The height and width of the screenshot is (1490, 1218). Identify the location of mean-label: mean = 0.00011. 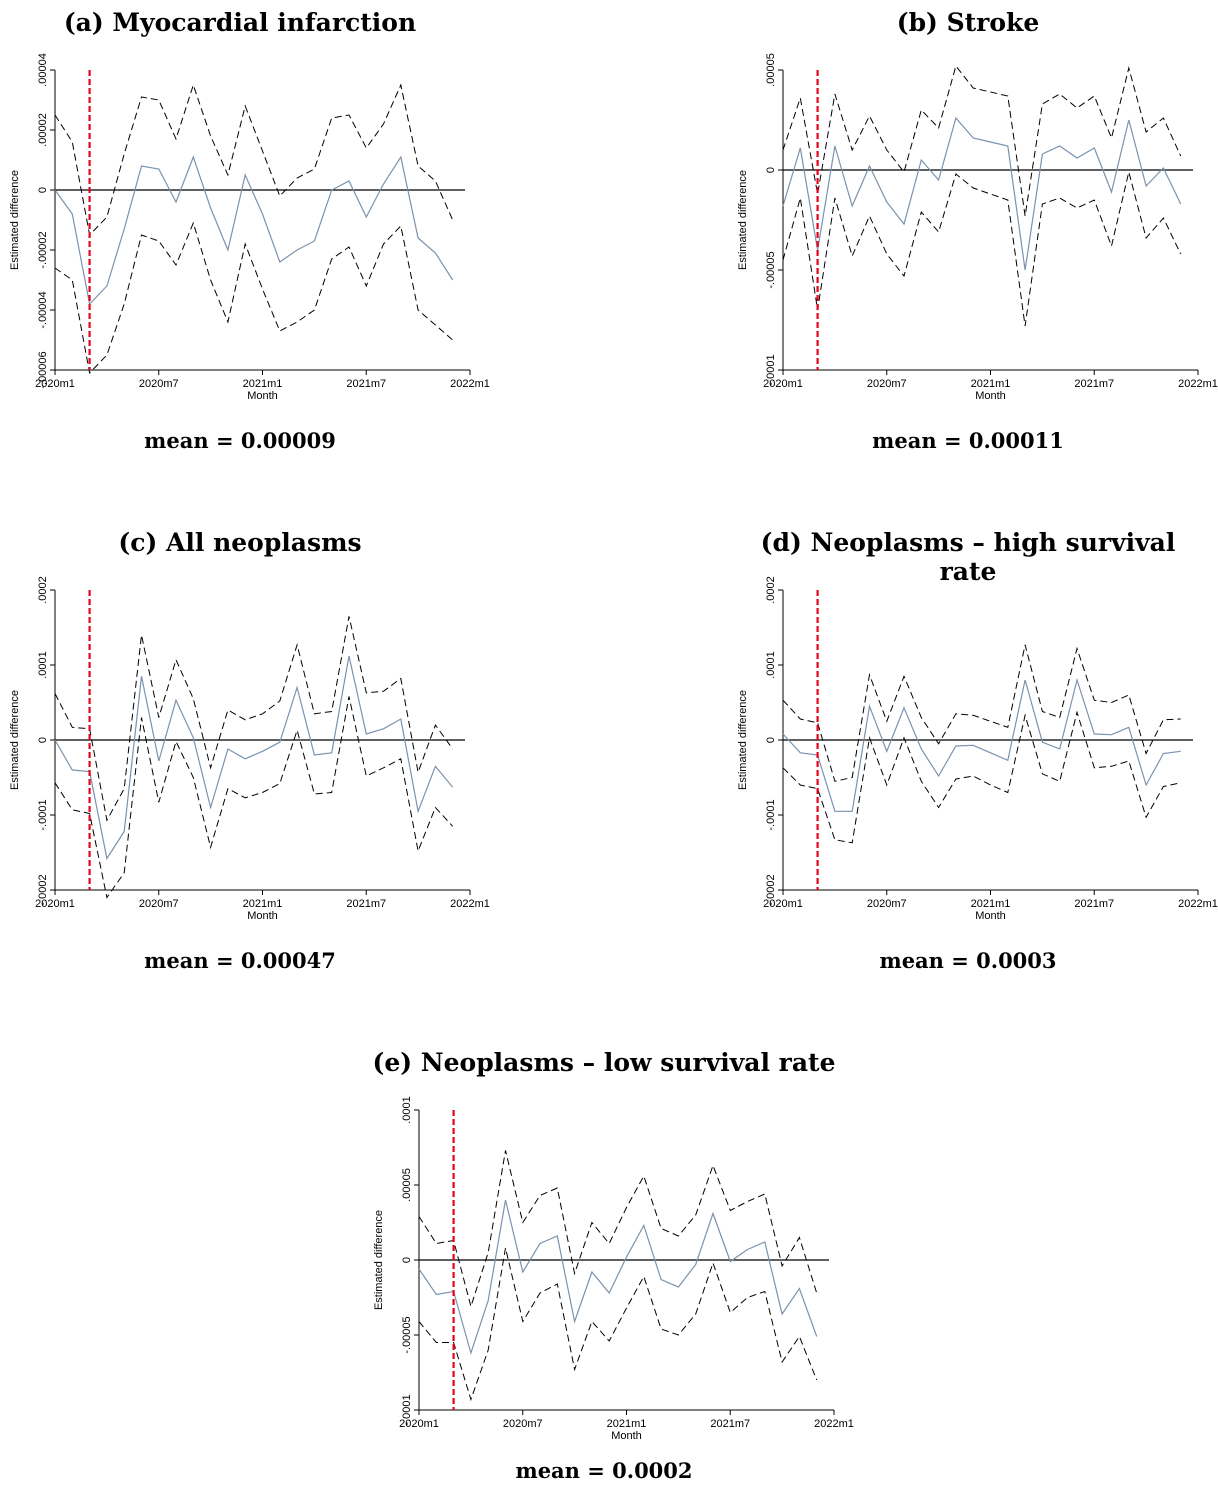
(968, 440).